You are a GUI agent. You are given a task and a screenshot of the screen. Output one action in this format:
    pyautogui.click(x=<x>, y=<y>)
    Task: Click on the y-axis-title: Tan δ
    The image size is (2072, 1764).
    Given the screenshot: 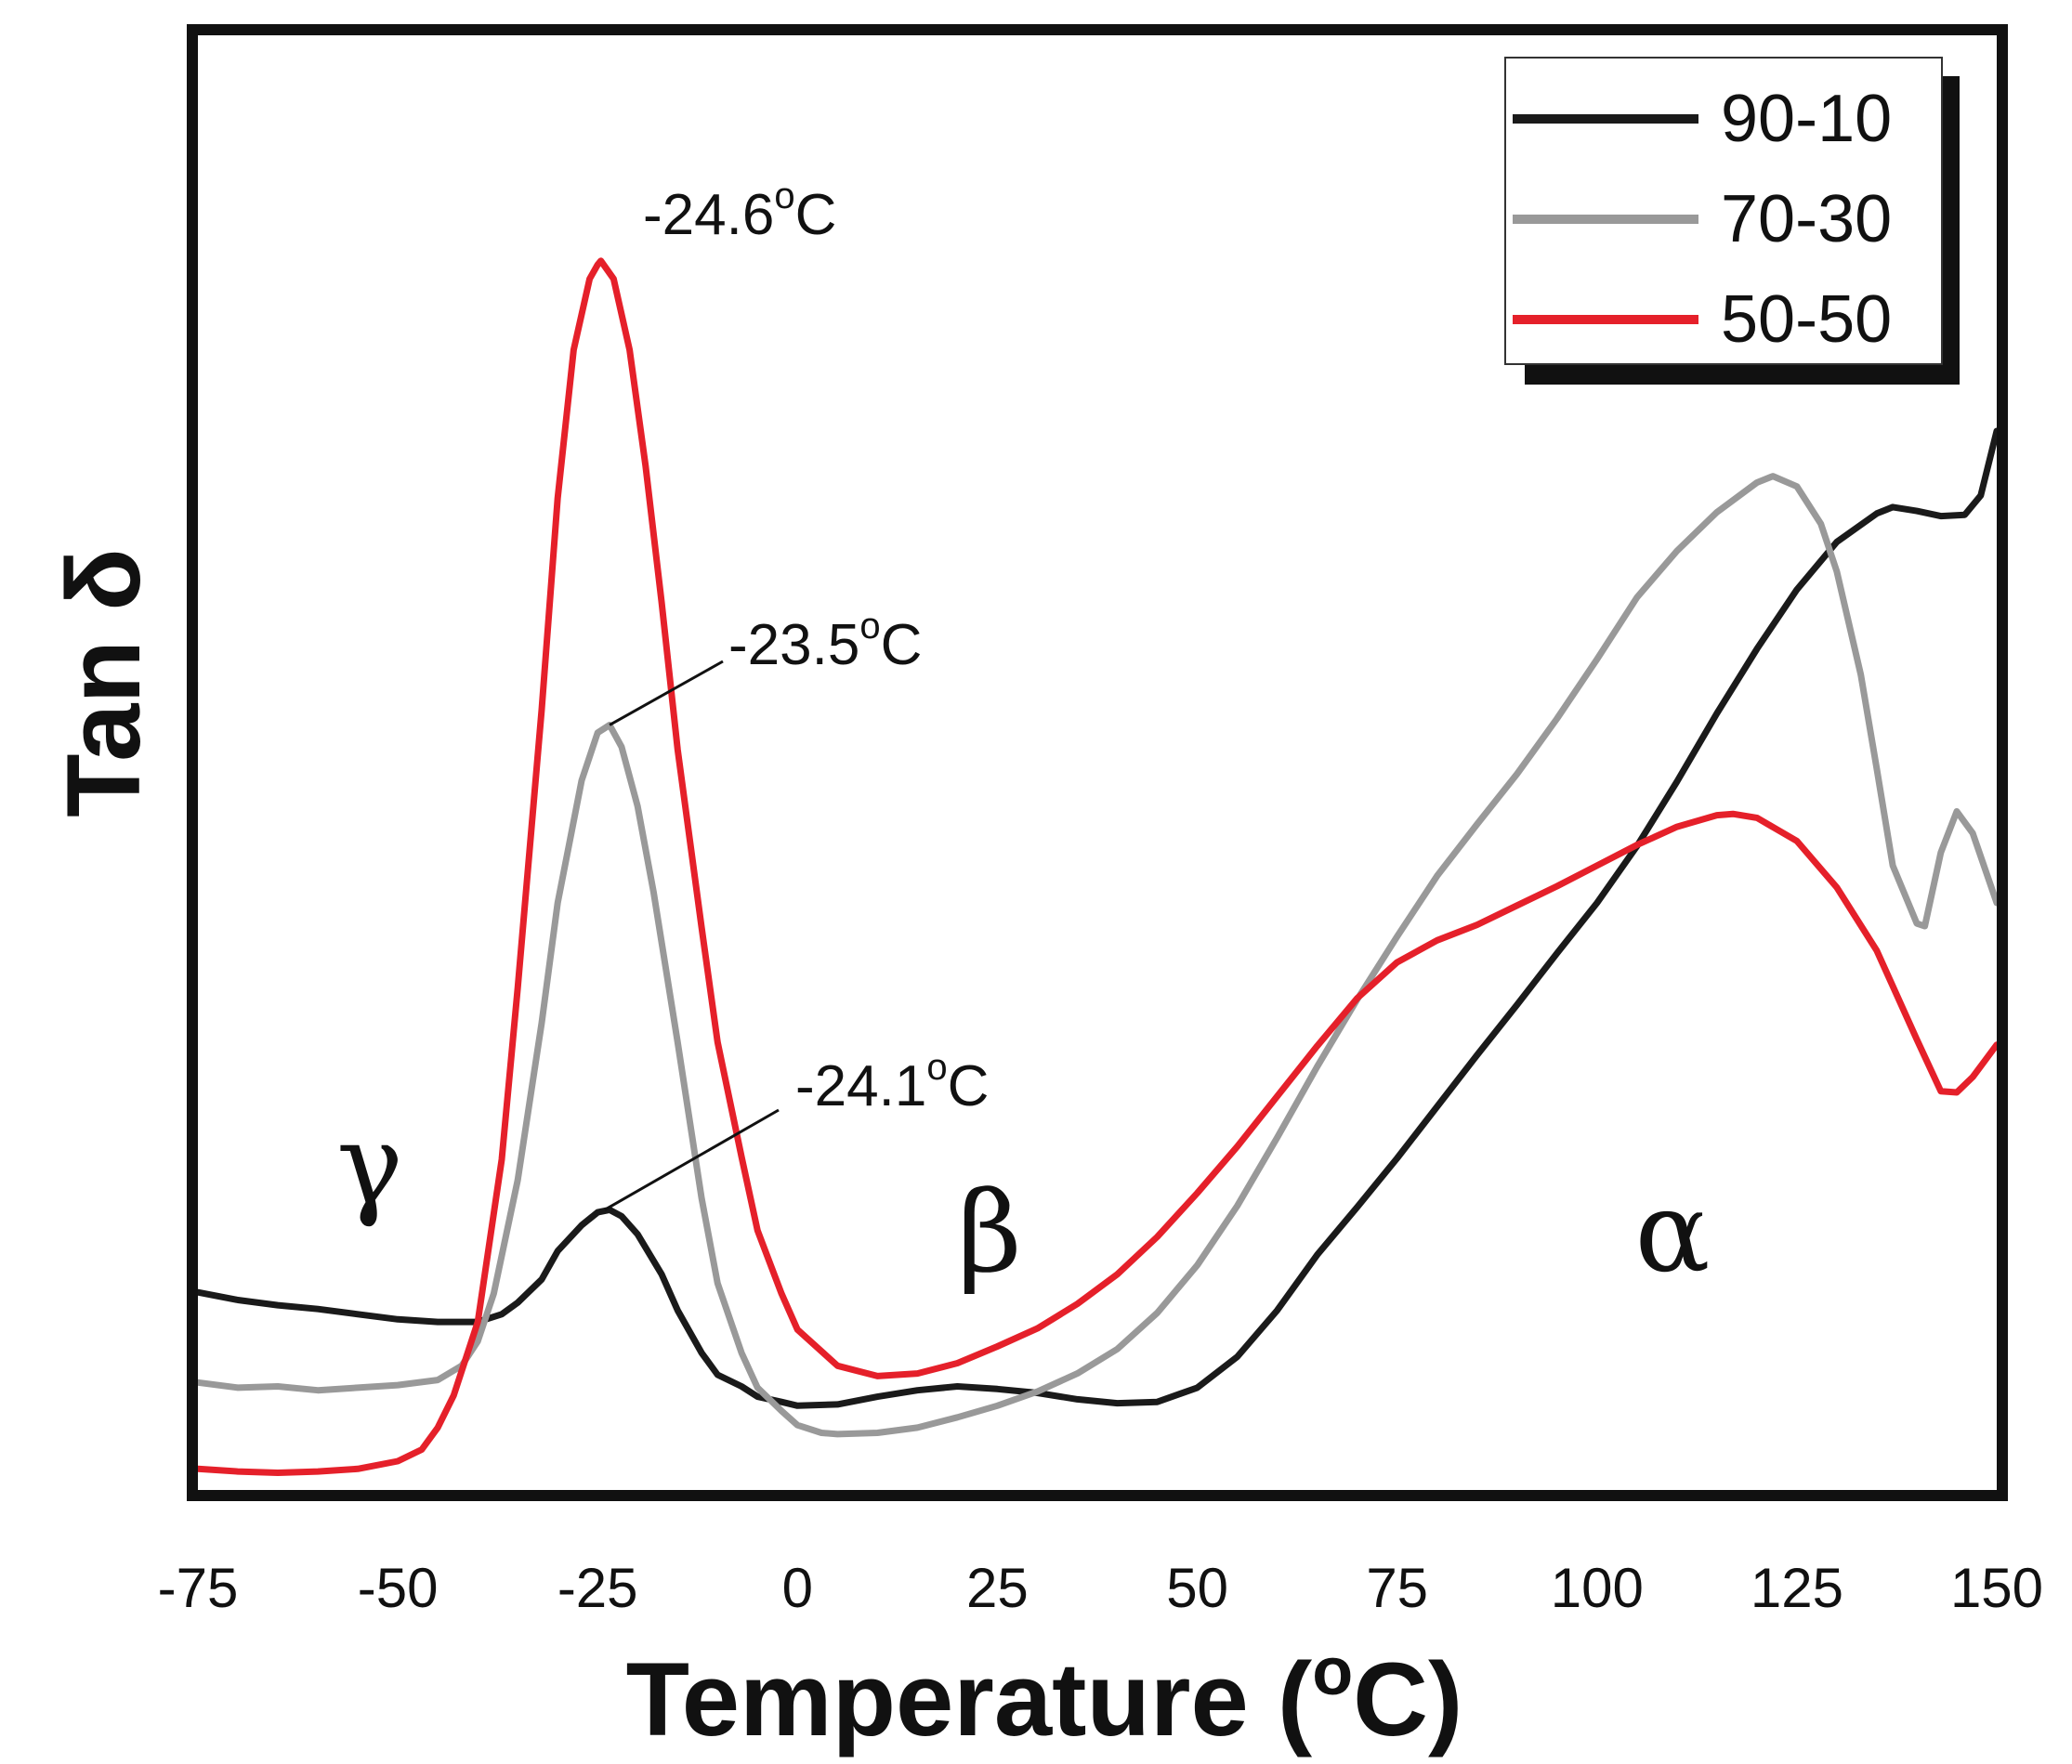 What is the action you would take?
    pyautogui.click(x=104, y=682)
    